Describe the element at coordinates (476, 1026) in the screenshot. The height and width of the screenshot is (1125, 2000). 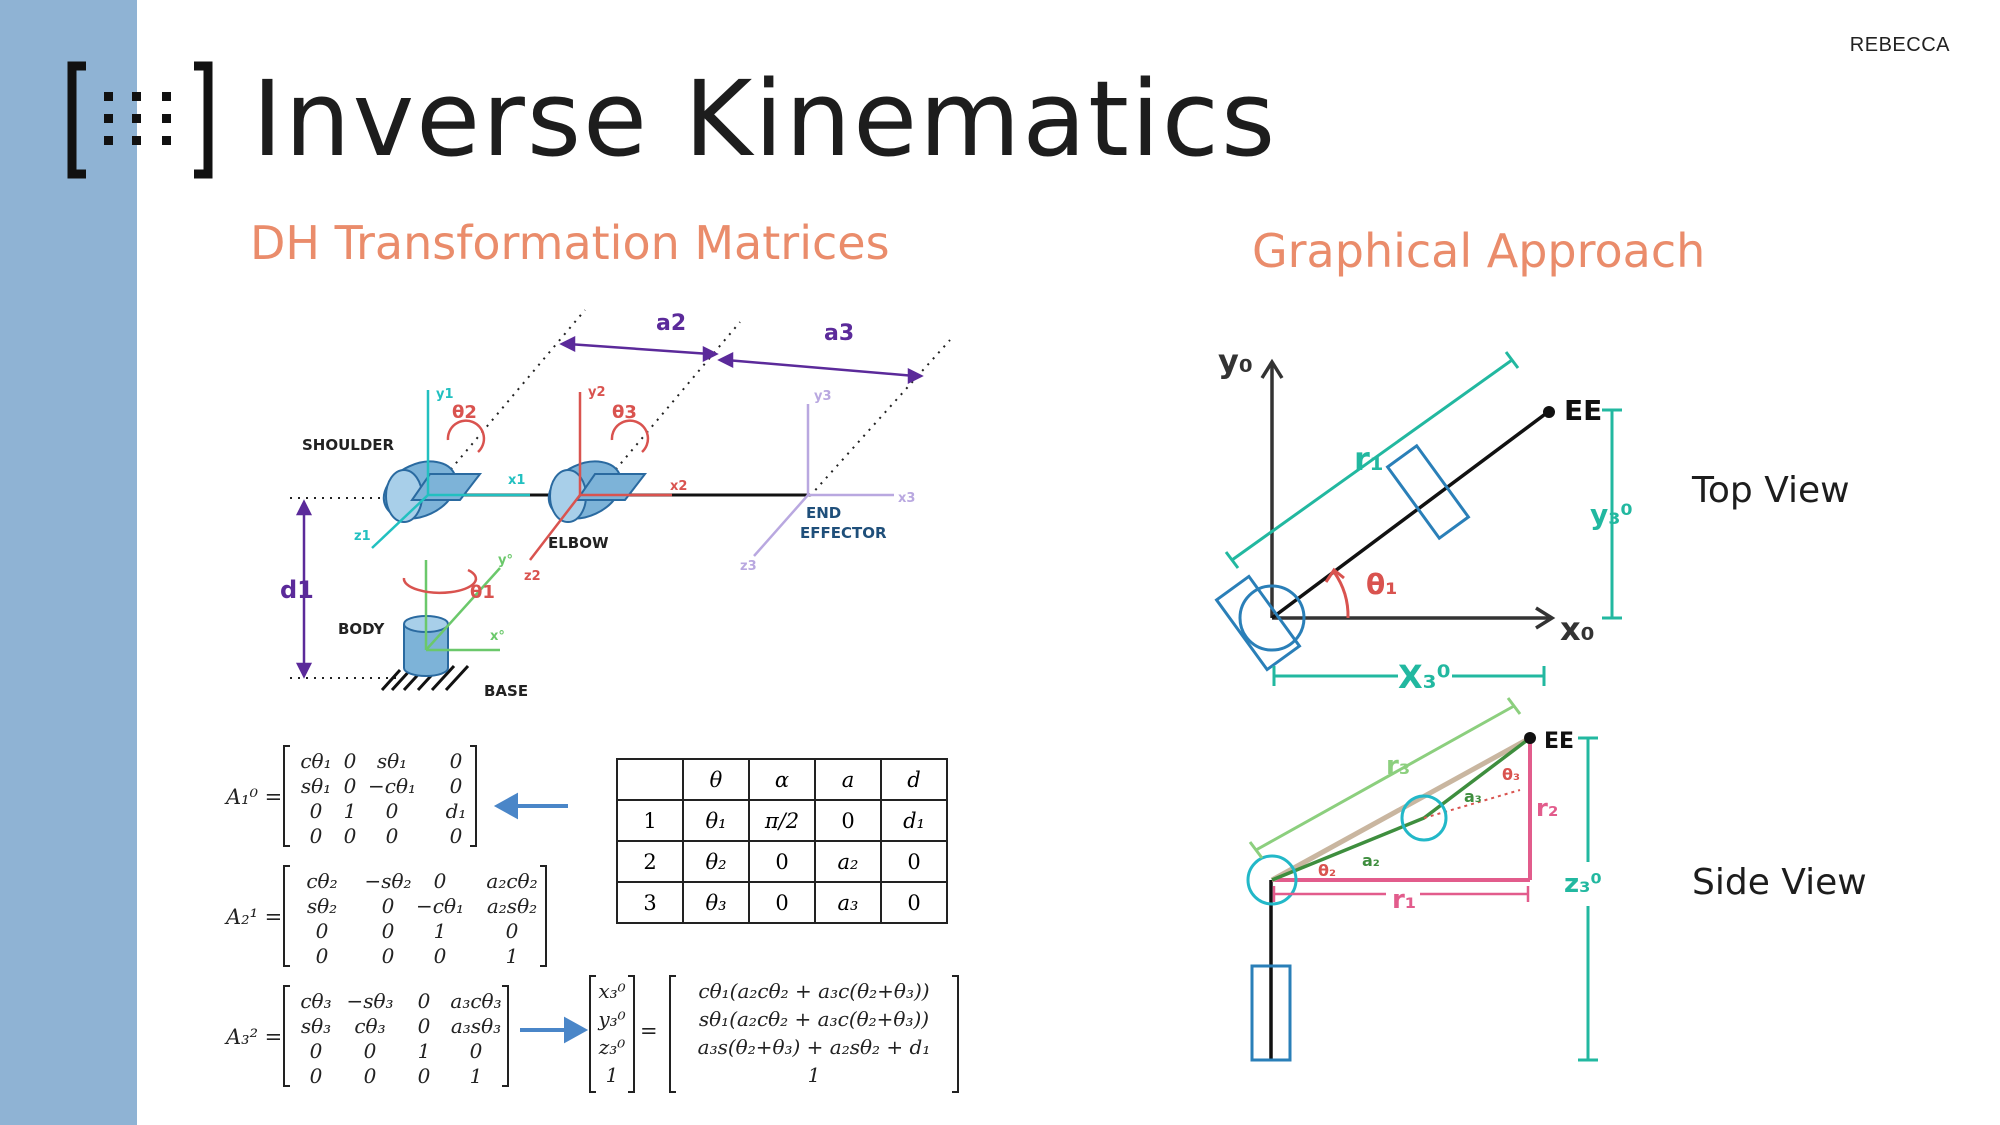
I see `matrix-cell: a₃sθ₃` at that location.